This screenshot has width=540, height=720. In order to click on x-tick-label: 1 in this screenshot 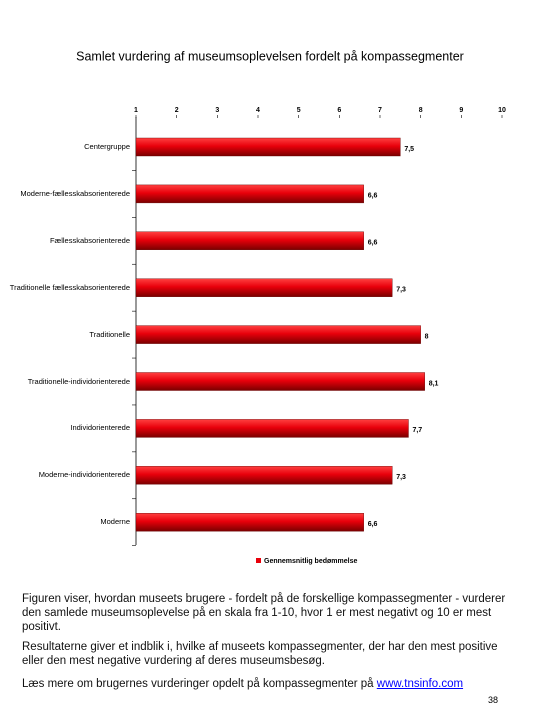, I will do `click(136, 110)`.